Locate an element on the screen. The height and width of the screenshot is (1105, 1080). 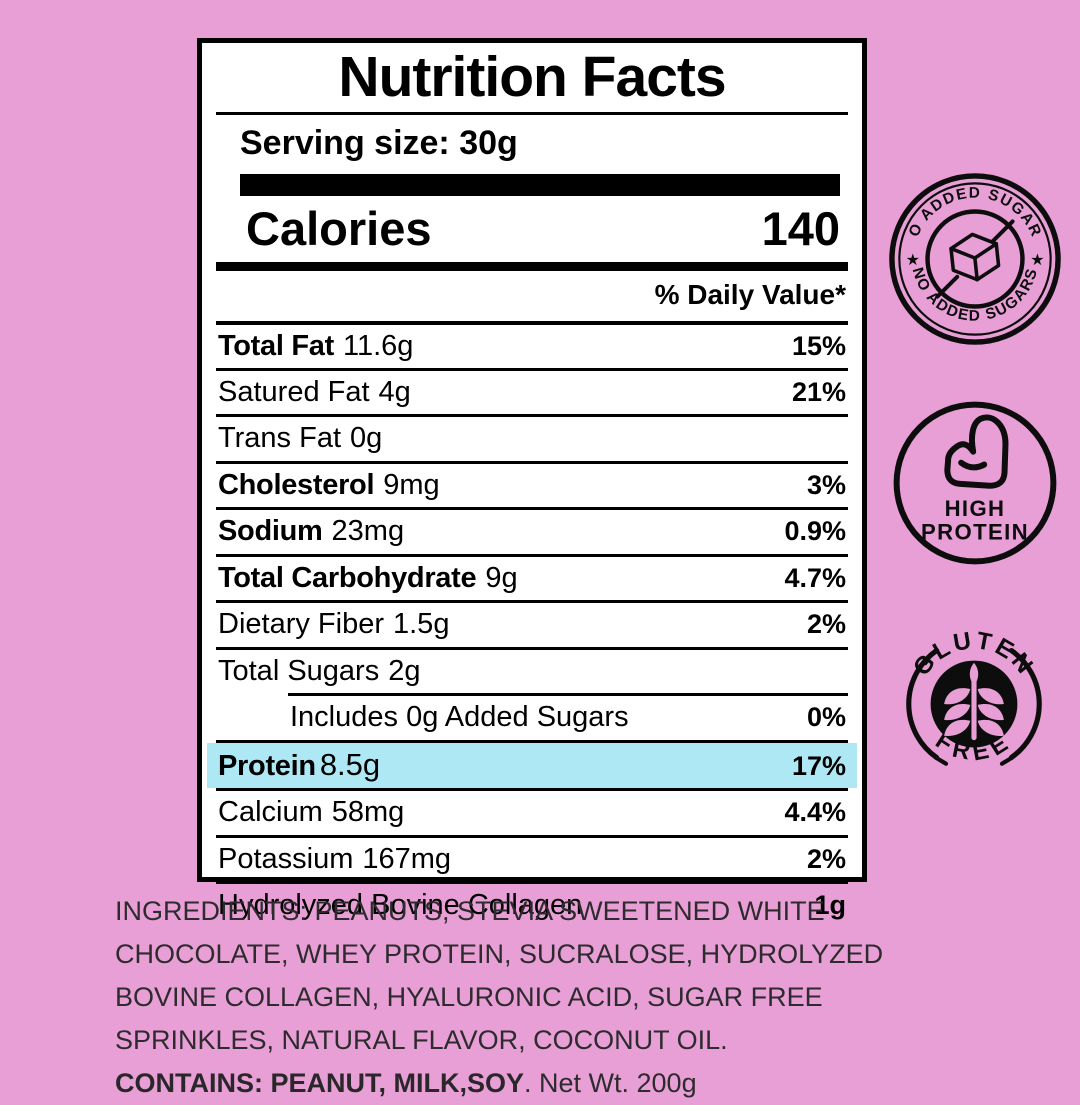
nutrient-row-collagen: Hydrolyzed Bovine Collagen 1g is located at coordinates (532, 905).